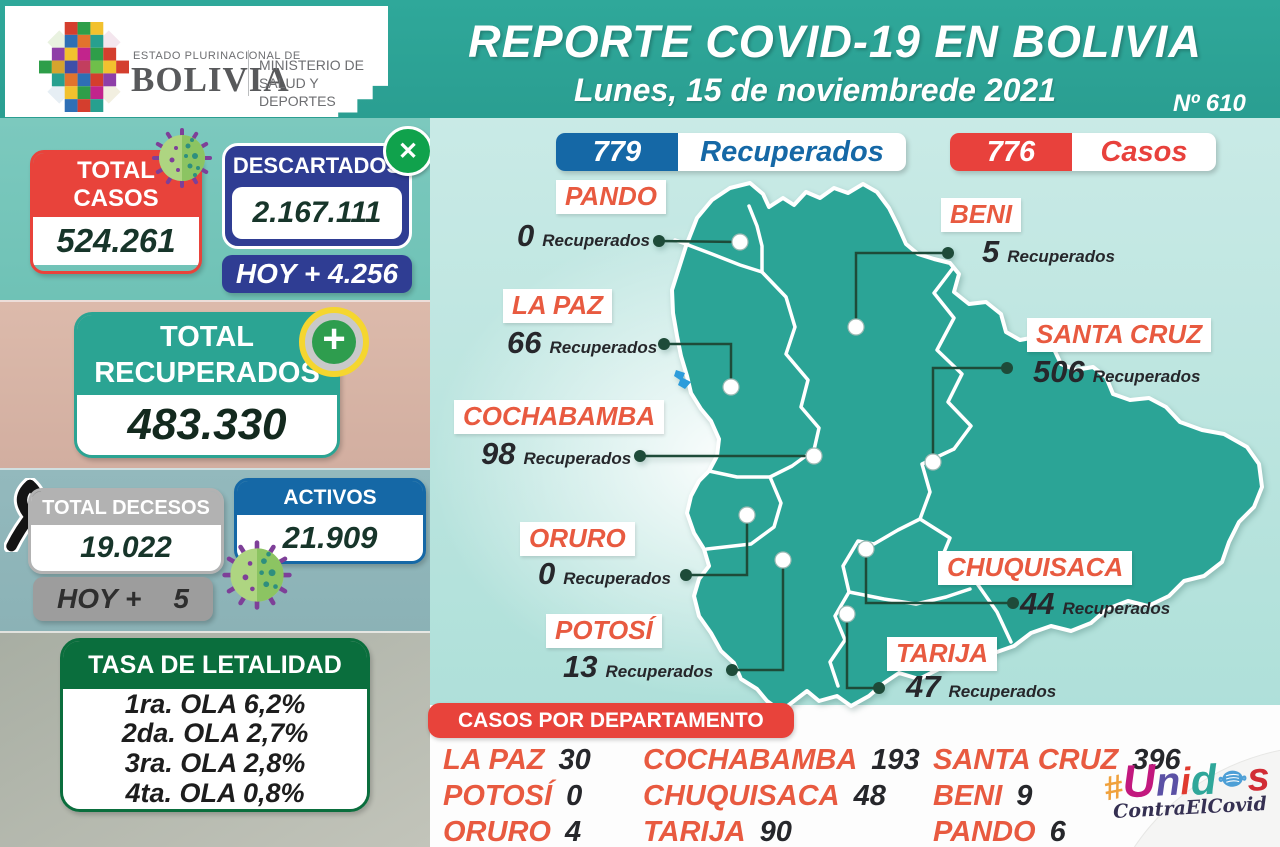 This screenshot has height=847, width=1280. Describe the element at coordinates (835, 41) in the screenshot. I see `page-title: REPORTE COVID-19 EN BOLIVIA` at that location.